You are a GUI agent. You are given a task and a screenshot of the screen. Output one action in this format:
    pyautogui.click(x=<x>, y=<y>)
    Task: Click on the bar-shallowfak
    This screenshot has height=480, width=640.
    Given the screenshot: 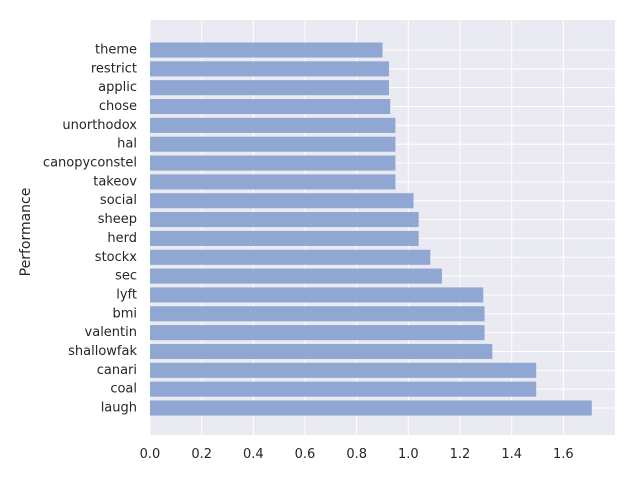 What is the action you would take?
    pyautogui.click(x=321, y=351)
    